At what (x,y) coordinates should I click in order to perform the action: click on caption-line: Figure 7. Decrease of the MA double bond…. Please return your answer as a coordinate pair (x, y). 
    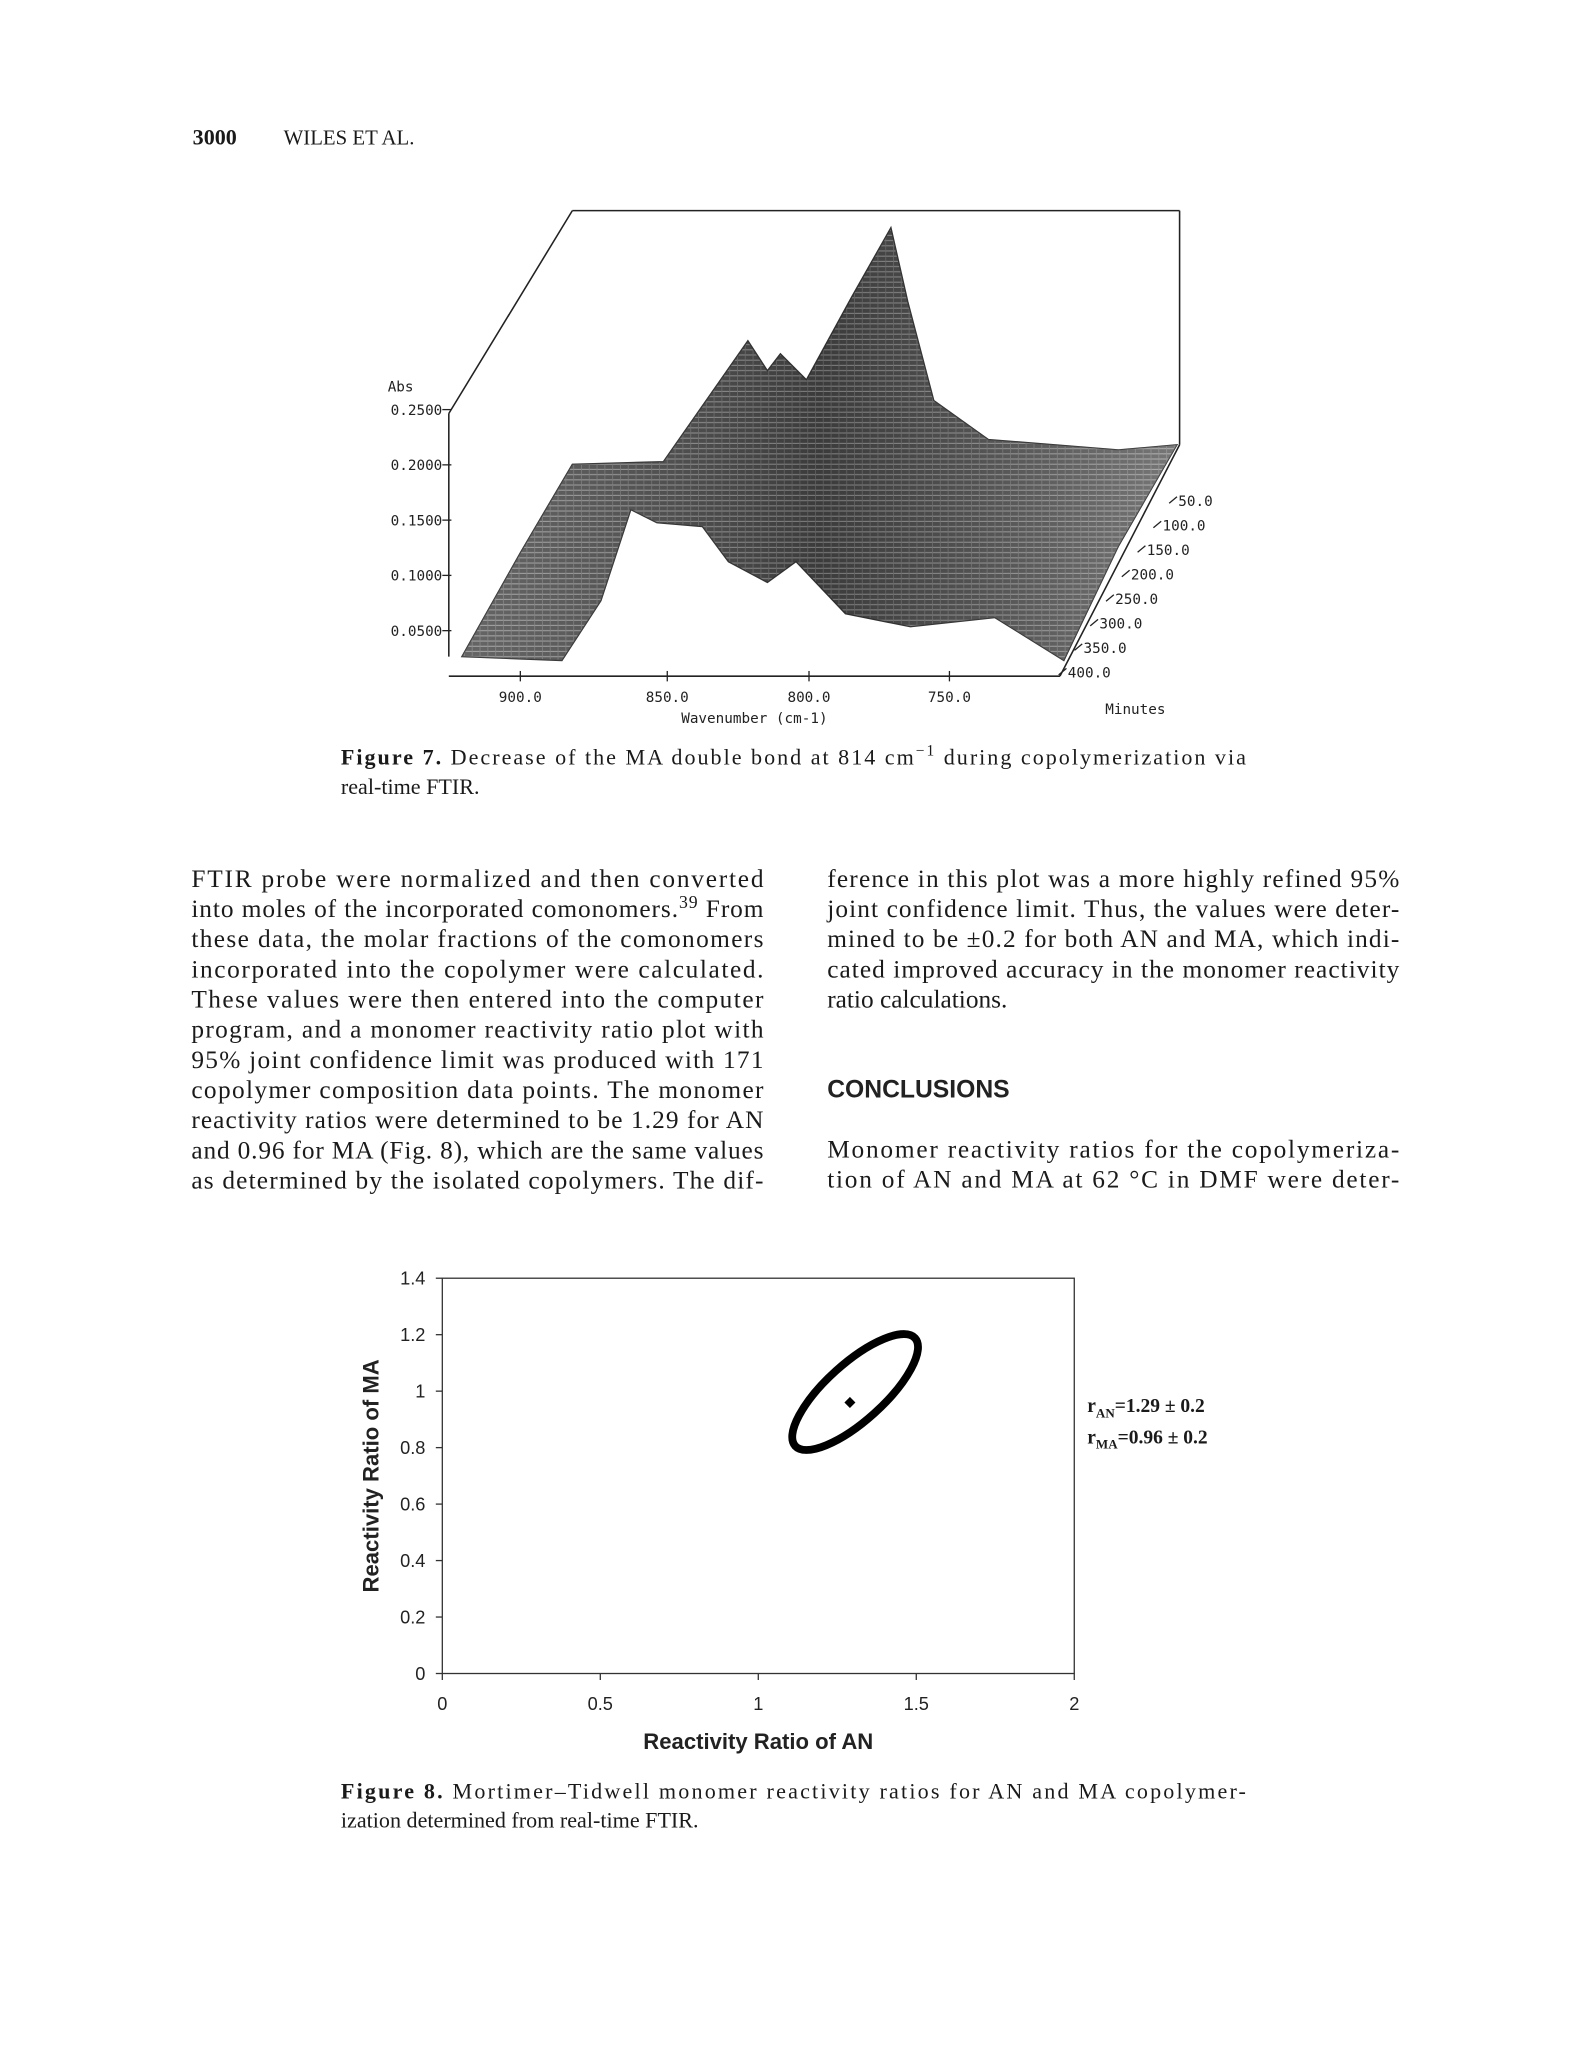
    Looking at the image, I should click on (793, 755).